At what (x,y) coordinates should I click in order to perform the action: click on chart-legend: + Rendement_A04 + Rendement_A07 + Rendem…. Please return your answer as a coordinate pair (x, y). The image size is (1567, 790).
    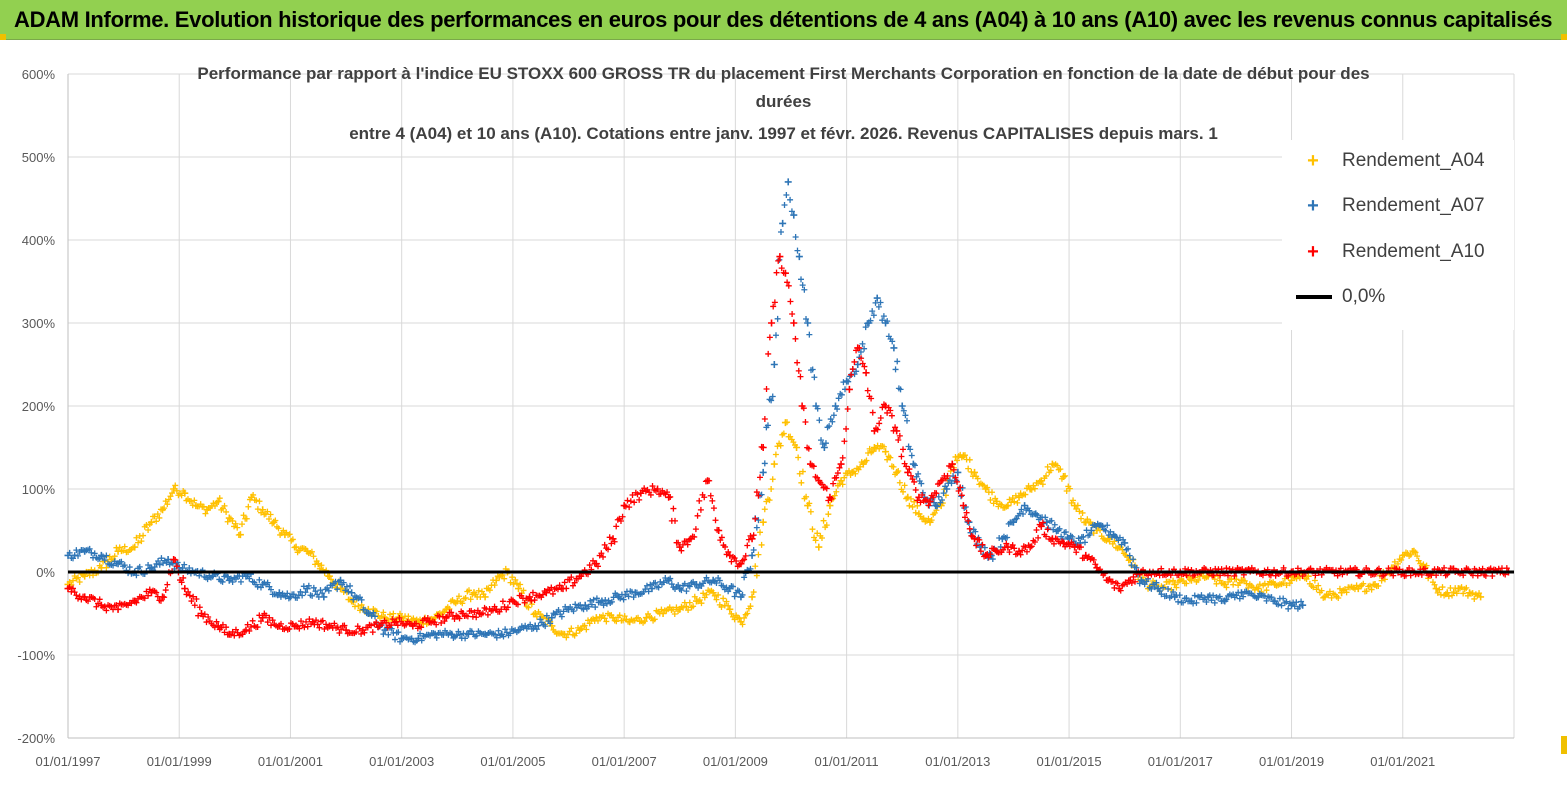
    Looking at the image, I should click on (1398, 235).